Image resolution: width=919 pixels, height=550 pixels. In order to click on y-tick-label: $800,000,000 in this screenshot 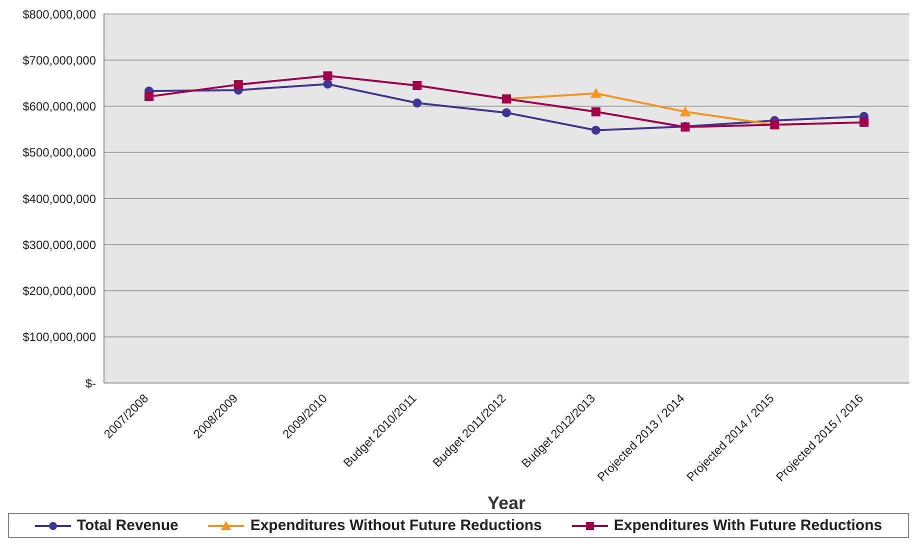, I will do `click(59, 14)`.